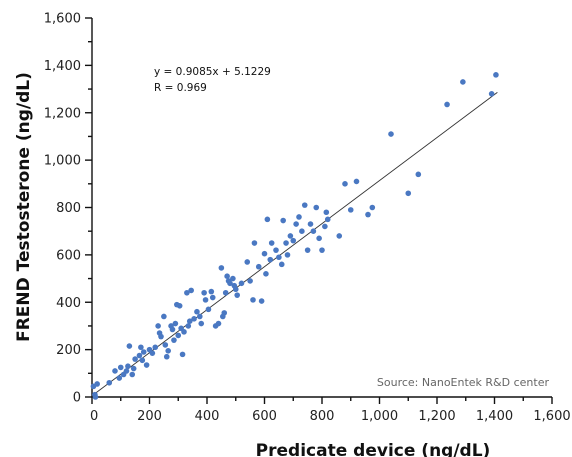  Describe the element at coordinates (322, 416) in the screenshot. I see `x-tick-label: 800` at that location.